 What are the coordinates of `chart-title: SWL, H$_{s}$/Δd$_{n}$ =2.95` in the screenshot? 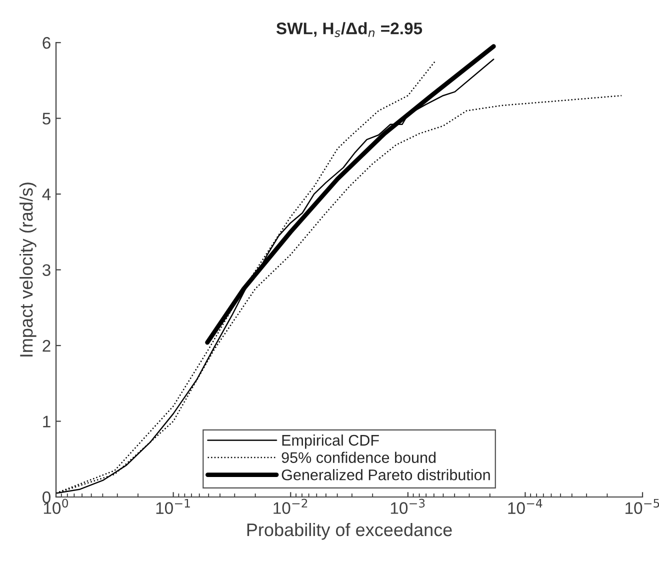 It's located at (349, 30).